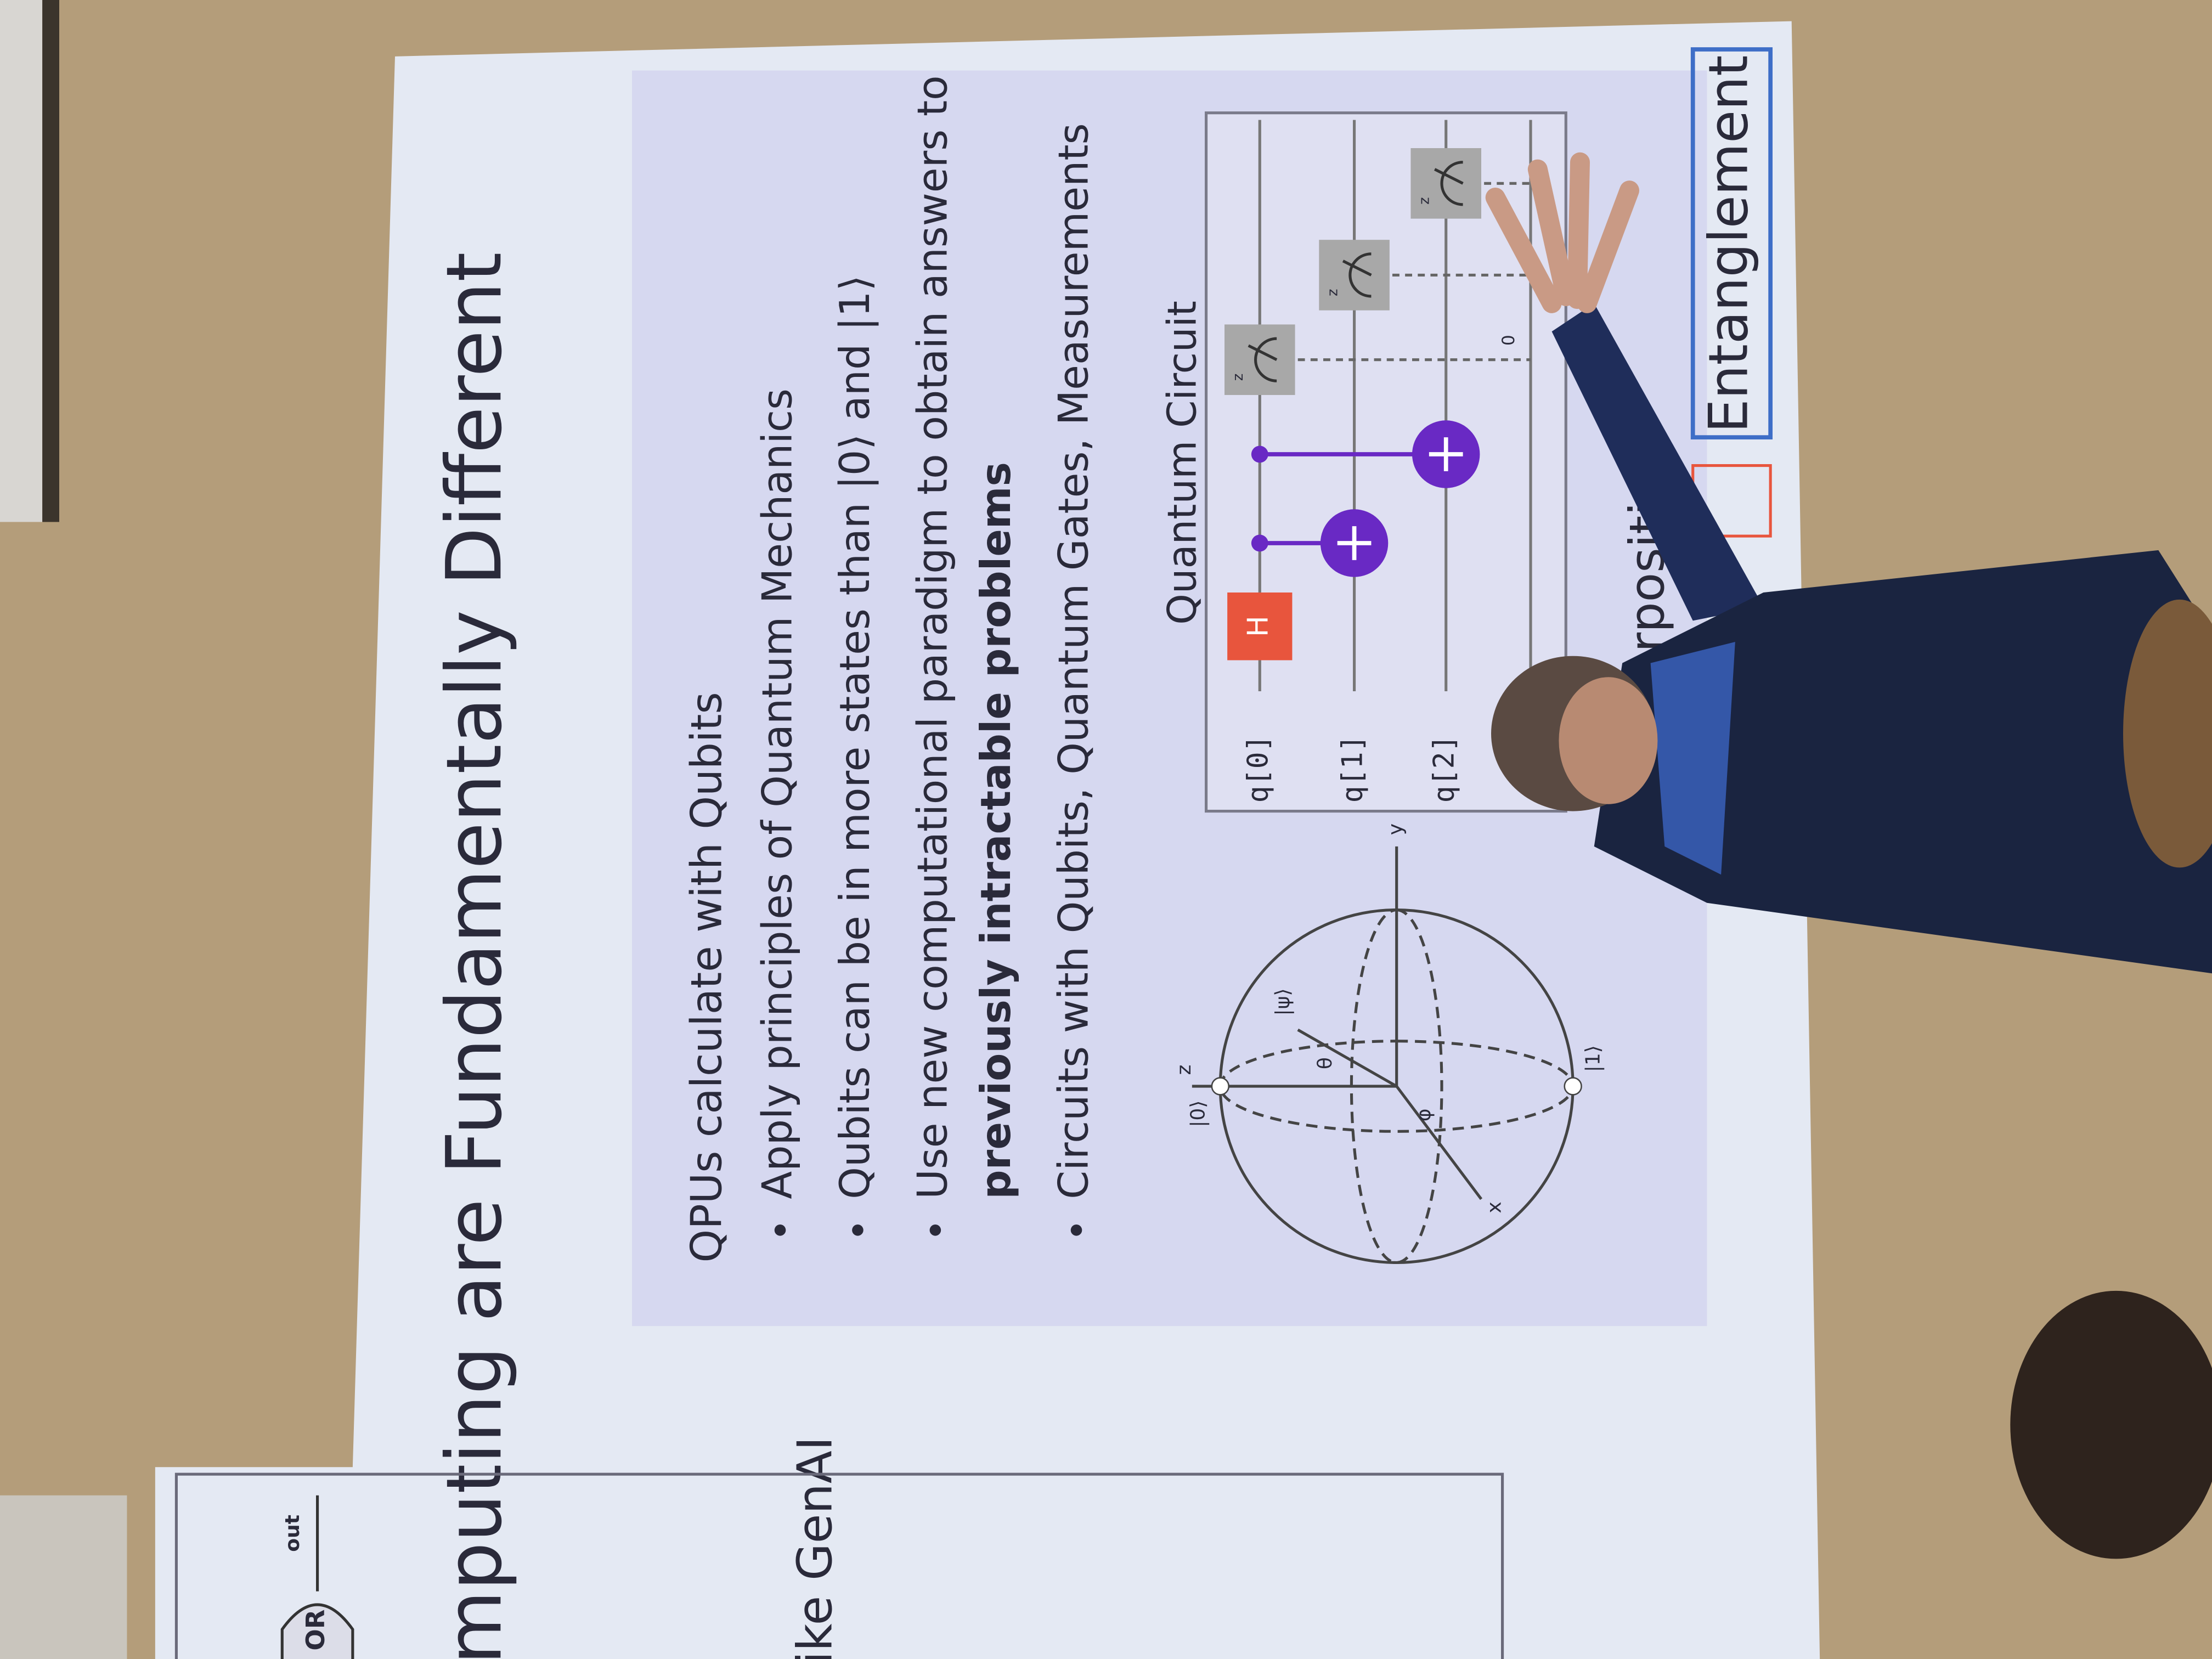 The image size is (2212, 1659). I want to click on or-gate, so click(317, 1631).